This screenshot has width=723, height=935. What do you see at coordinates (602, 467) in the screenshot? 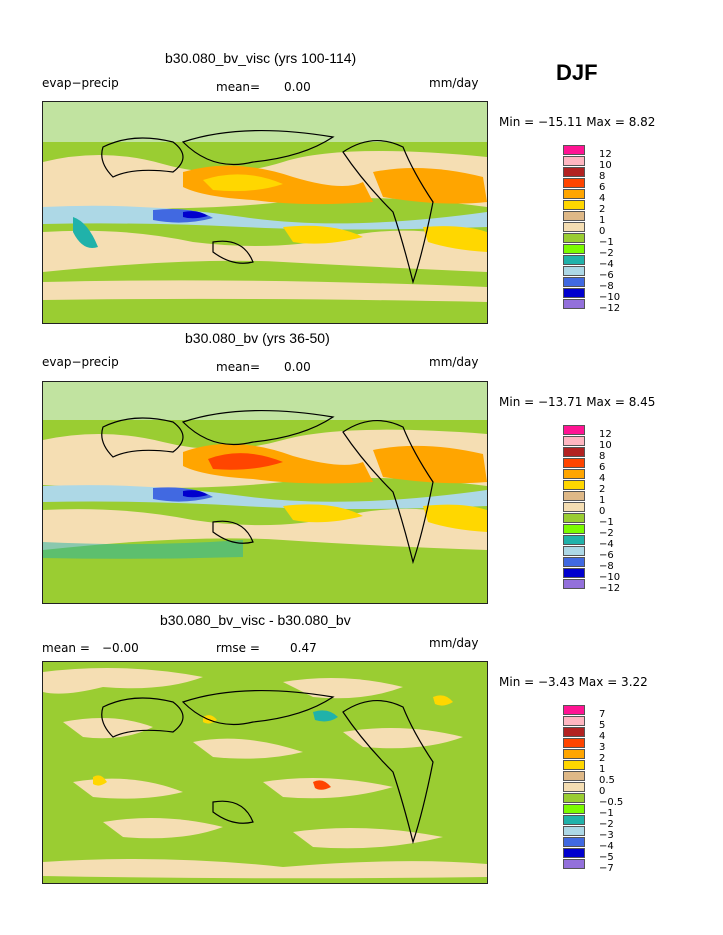
I see `panel2-level-4: 6` at bounding box center [602, 467].